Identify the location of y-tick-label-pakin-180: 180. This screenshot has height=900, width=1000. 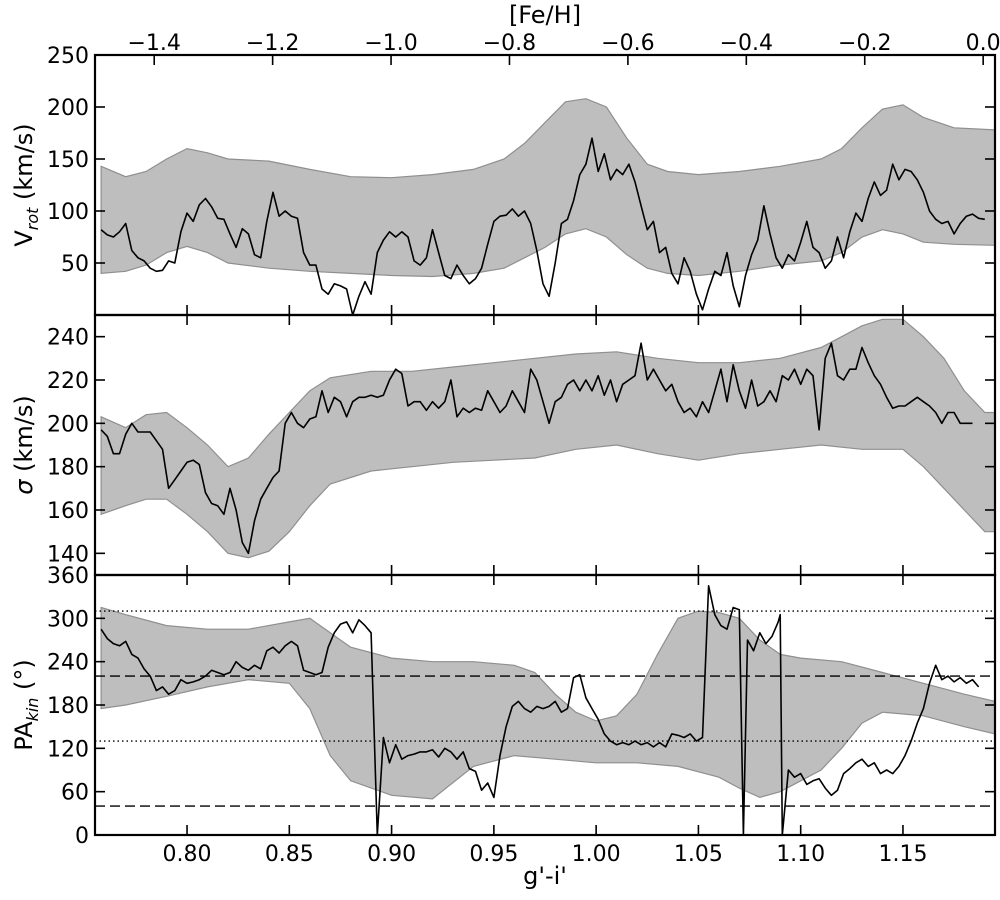
(68, 706).